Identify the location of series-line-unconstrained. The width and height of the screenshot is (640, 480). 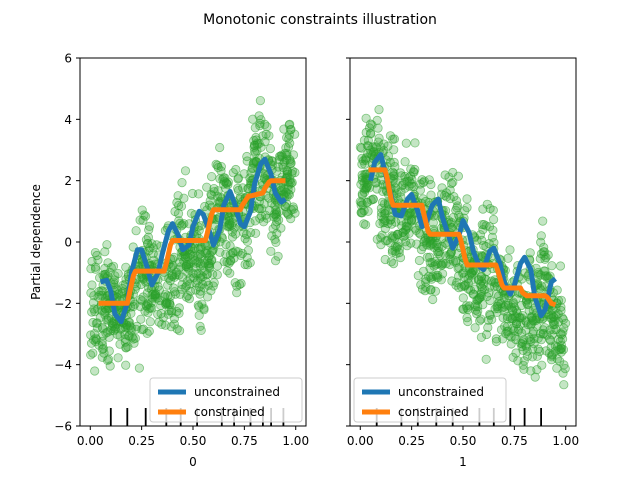
(193, 240).